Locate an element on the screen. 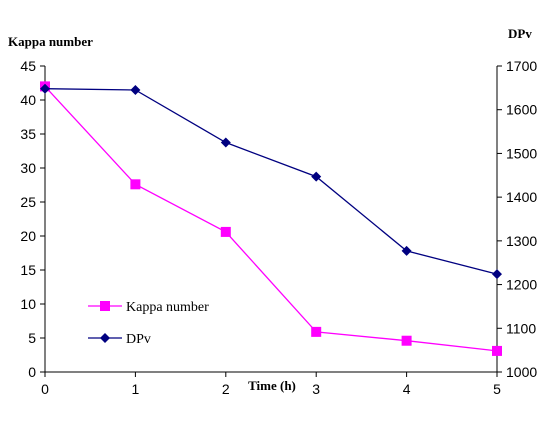 The width and height of the screenshot is (553, 426). legend-marker-kappa is located at coordinates (105, 306).